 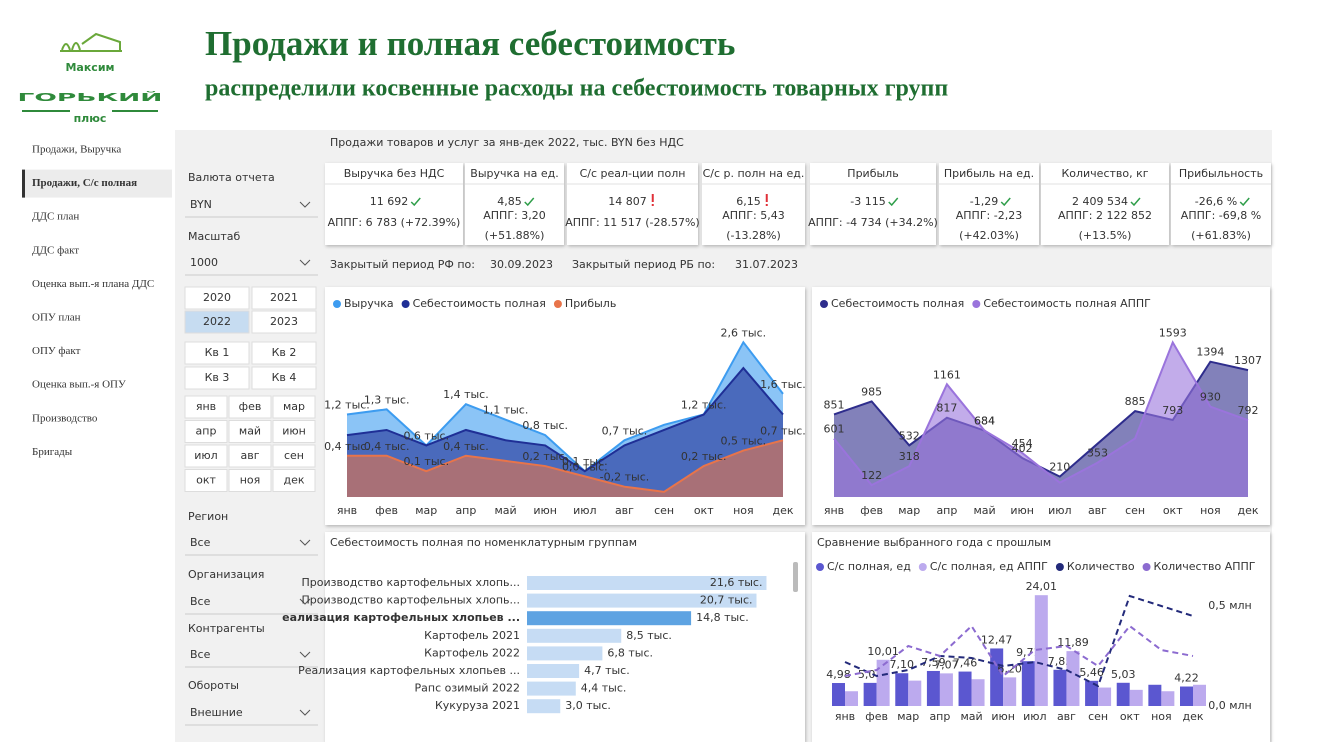 What do you see at coordinates (1248, 410) in the screenshot?
I see `data-label: 792` at bounding box center [1248, 410].